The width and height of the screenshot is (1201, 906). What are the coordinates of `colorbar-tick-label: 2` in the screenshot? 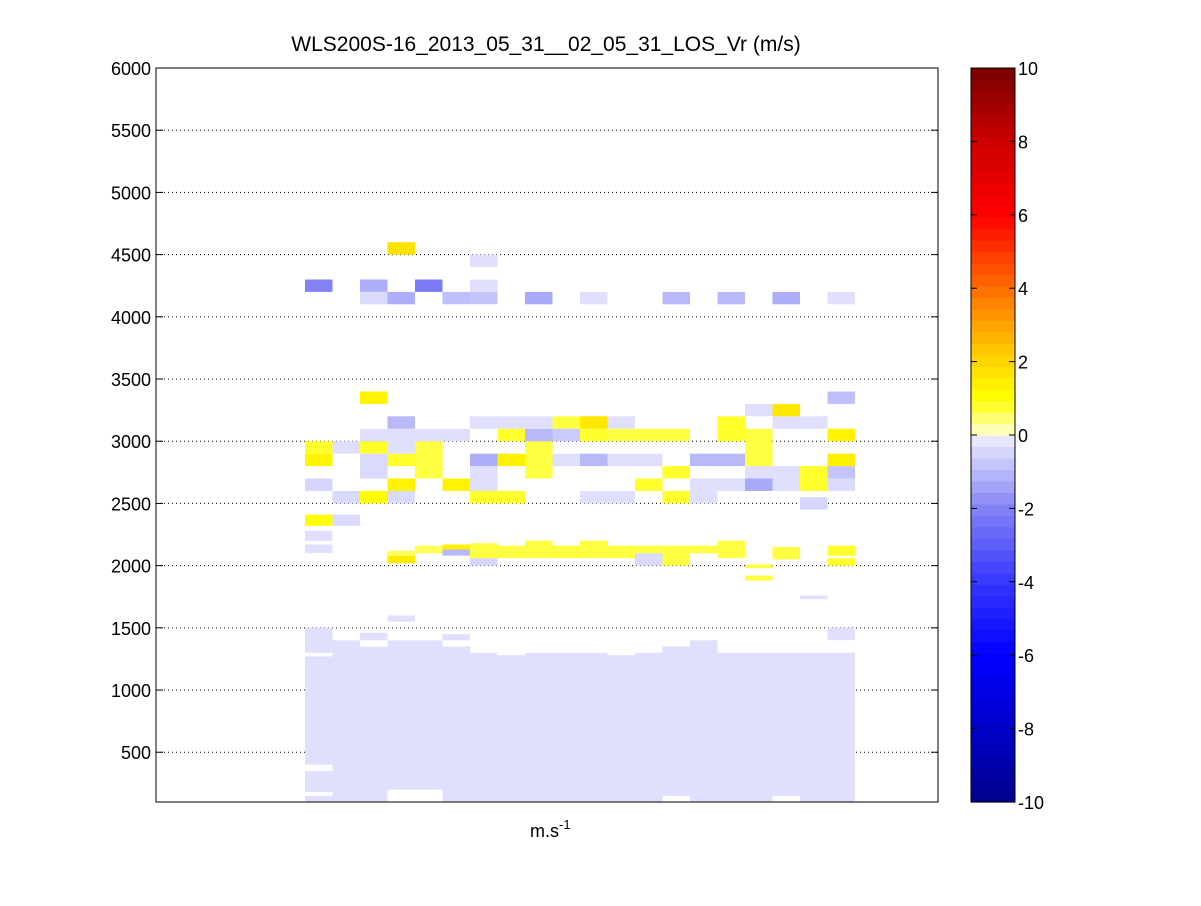 It's located at (1023, 363).